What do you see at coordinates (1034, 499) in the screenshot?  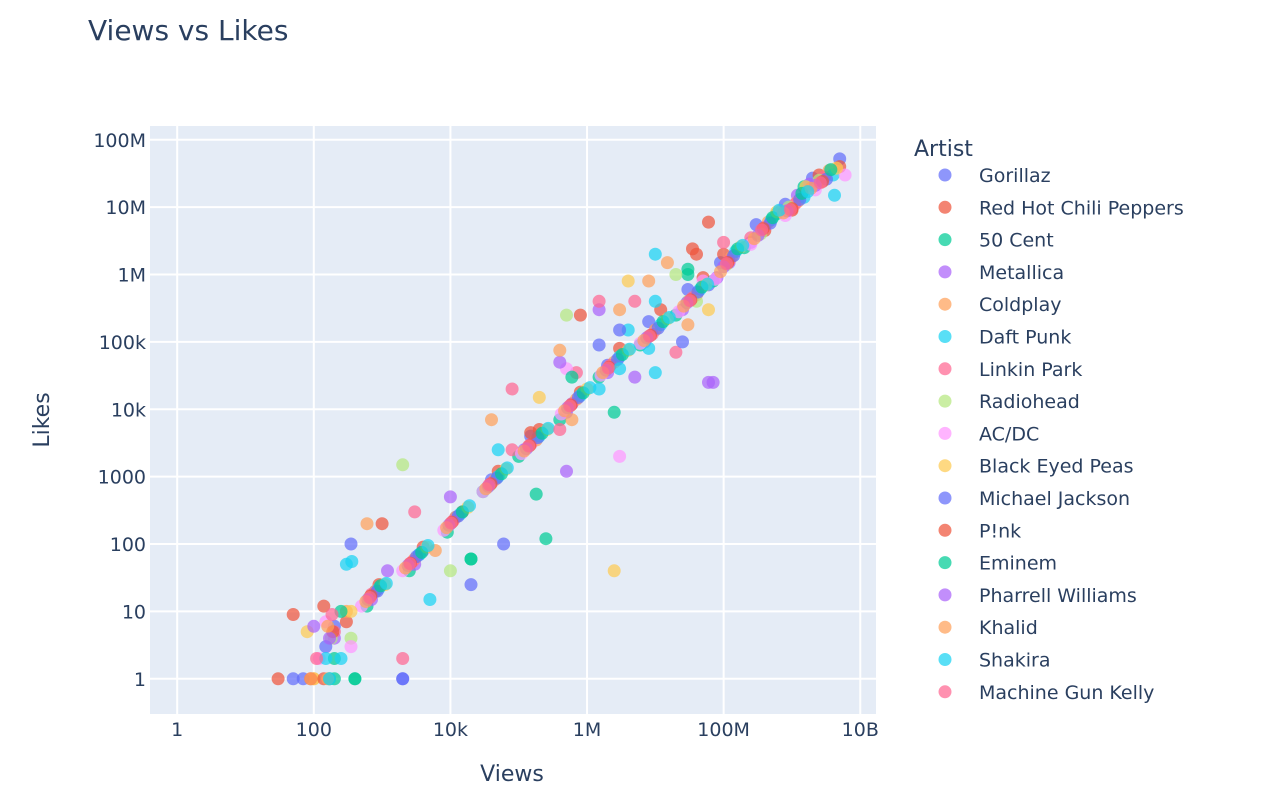 I see `legend-item: Michael Jackson` at bounding box center [1034, 499].